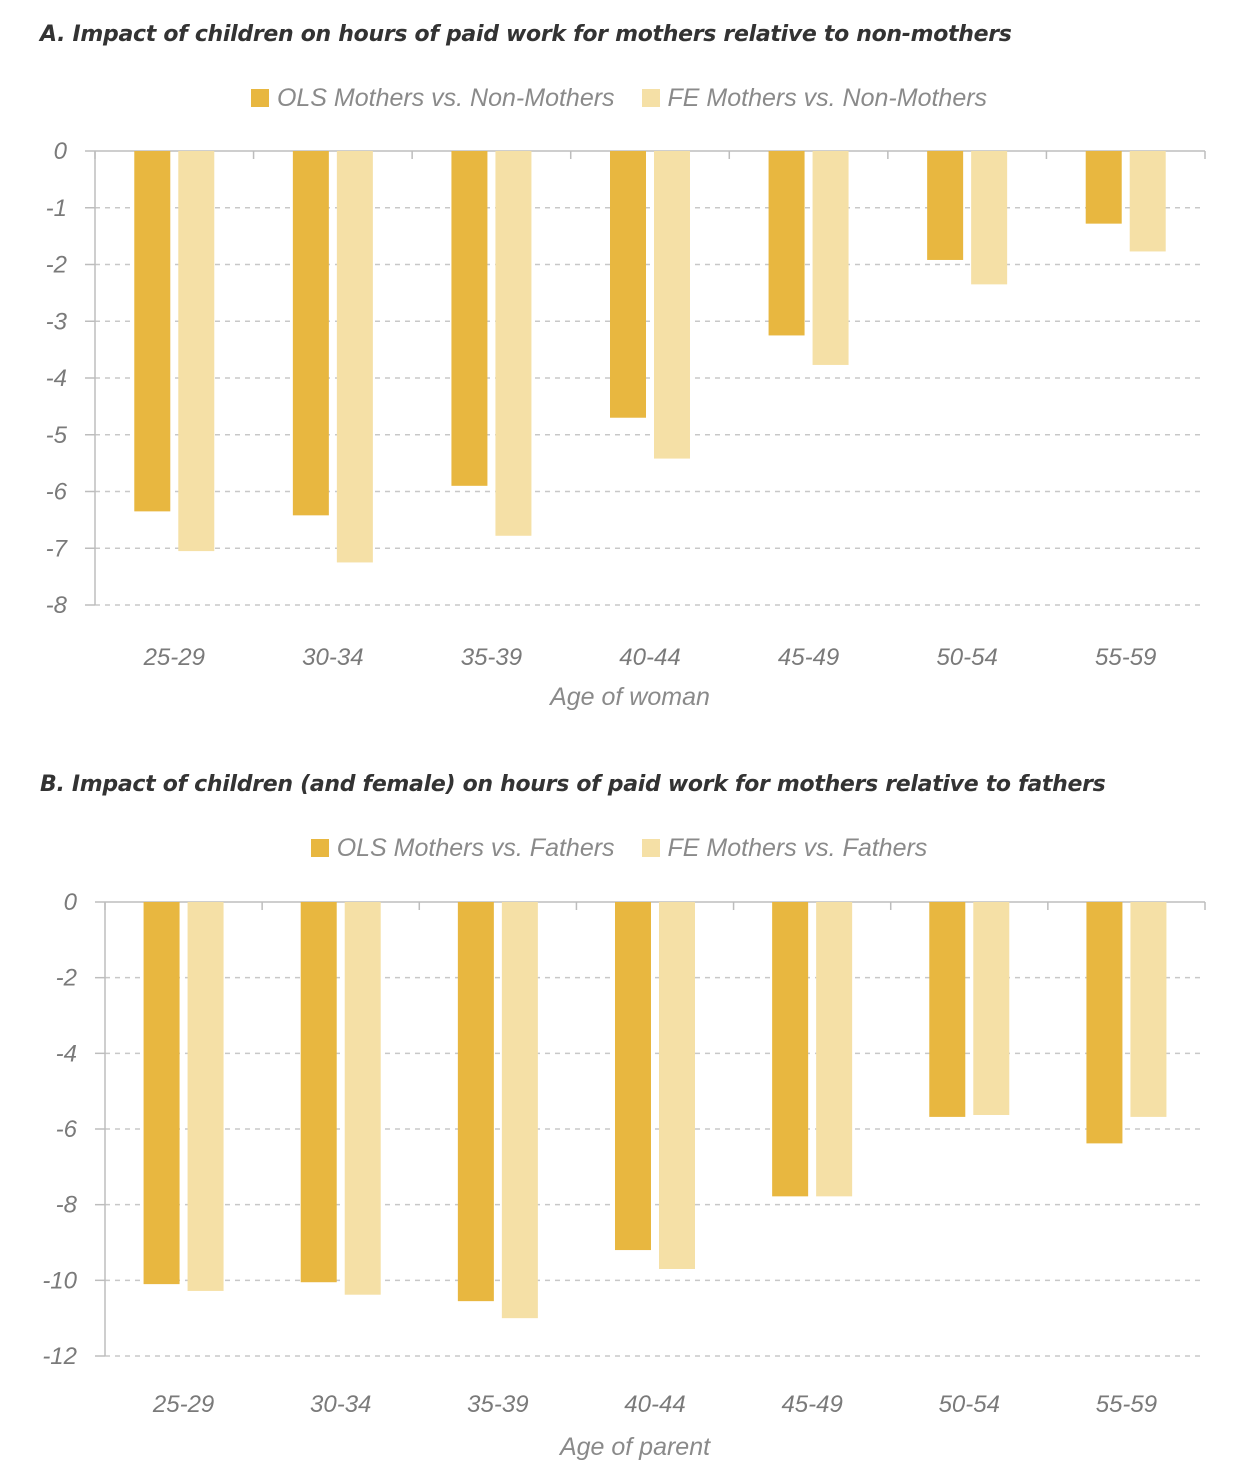 This screenshot has height=1474, width=1238. What do you see at coordinates (629, 697) in the screenshot?
I see `x-axis-label: Age of woman` at bounding box center [629, 697].